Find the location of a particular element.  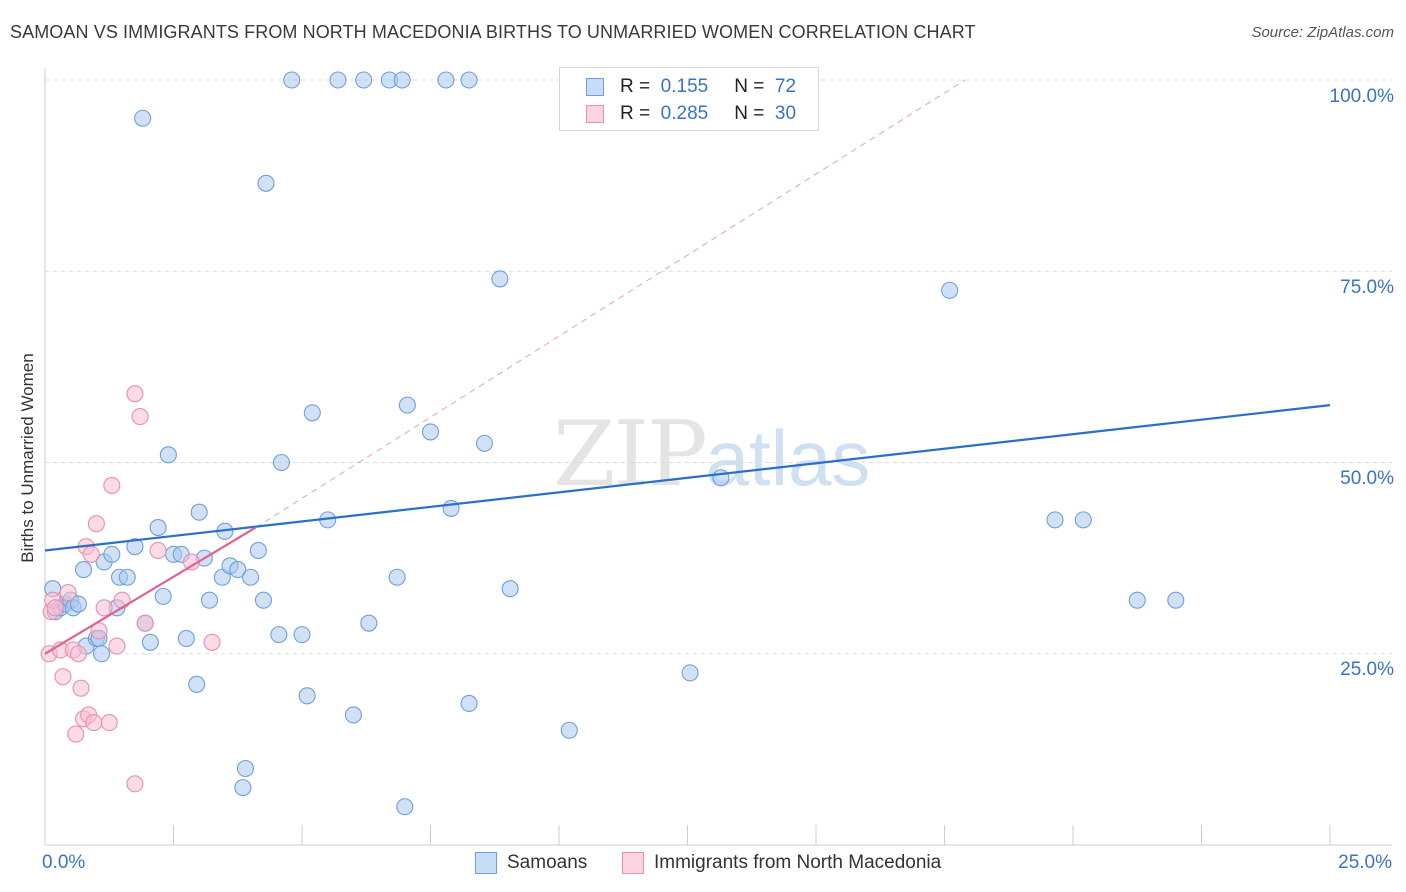

legend-r-value-macedonia: 0.285 is located at coordinates (684, 113).